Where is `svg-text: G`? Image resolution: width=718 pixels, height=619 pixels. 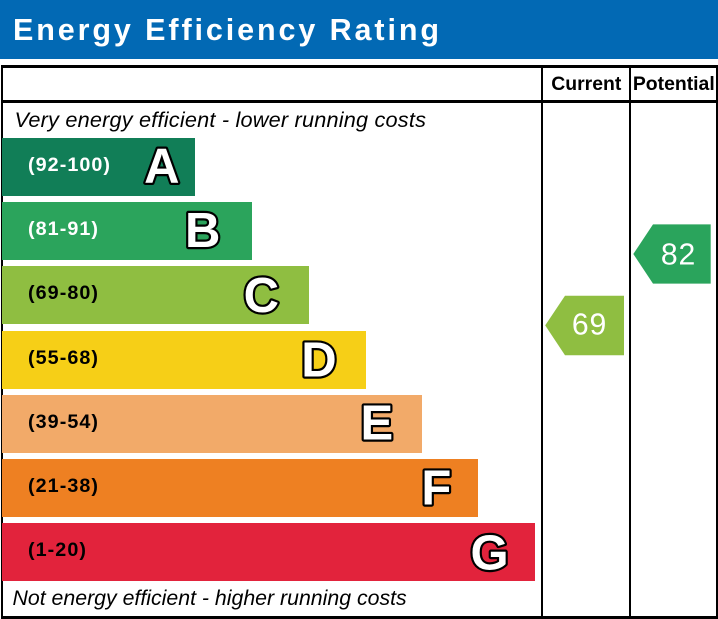 svg-text: G is located at coordinates (490, 553).